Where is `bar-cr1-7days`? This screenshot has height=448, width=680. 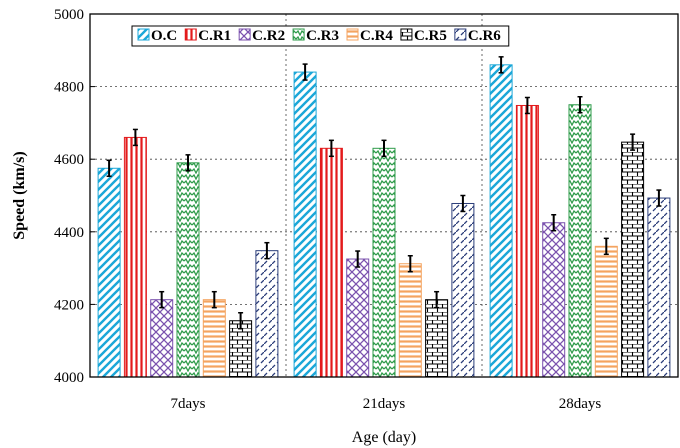 bar-cr1-7days is located at coordinates (135, 257).